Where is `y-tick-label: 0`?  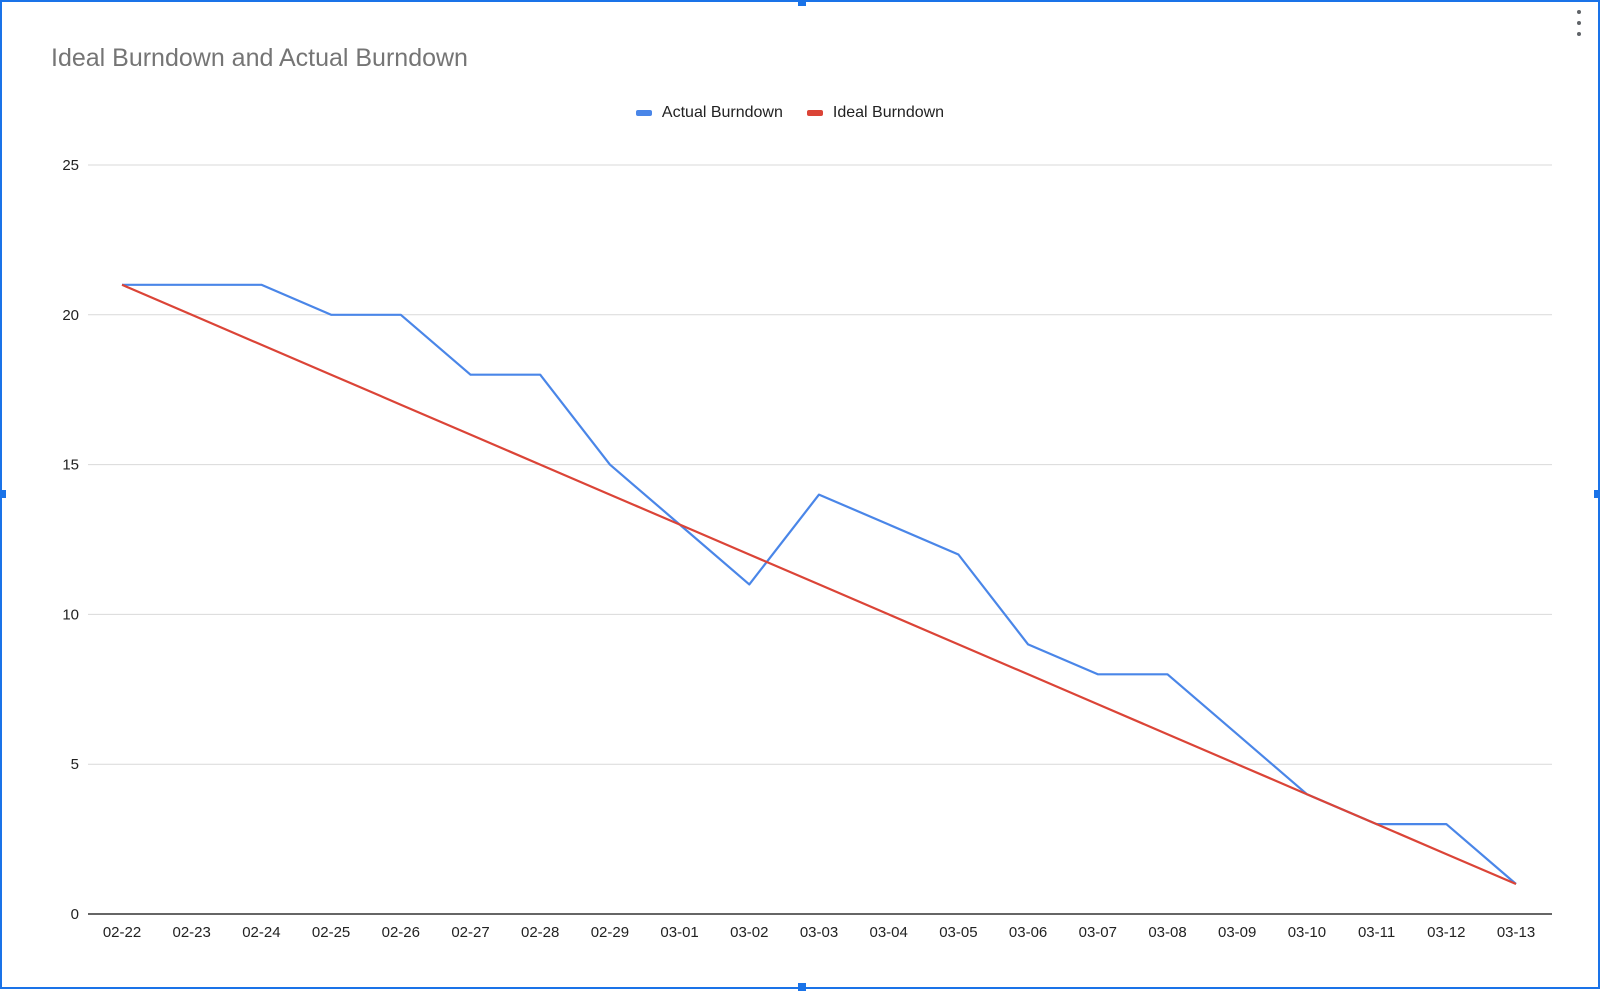
y-tick-label: 0 is located at coordinates (75, 914).